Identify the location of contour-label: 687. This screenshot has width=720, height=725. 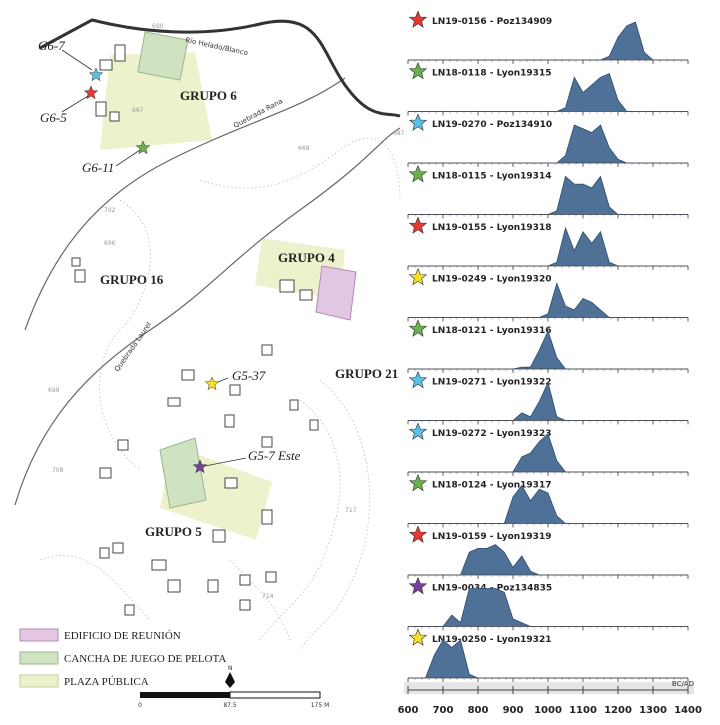
(399, 133).